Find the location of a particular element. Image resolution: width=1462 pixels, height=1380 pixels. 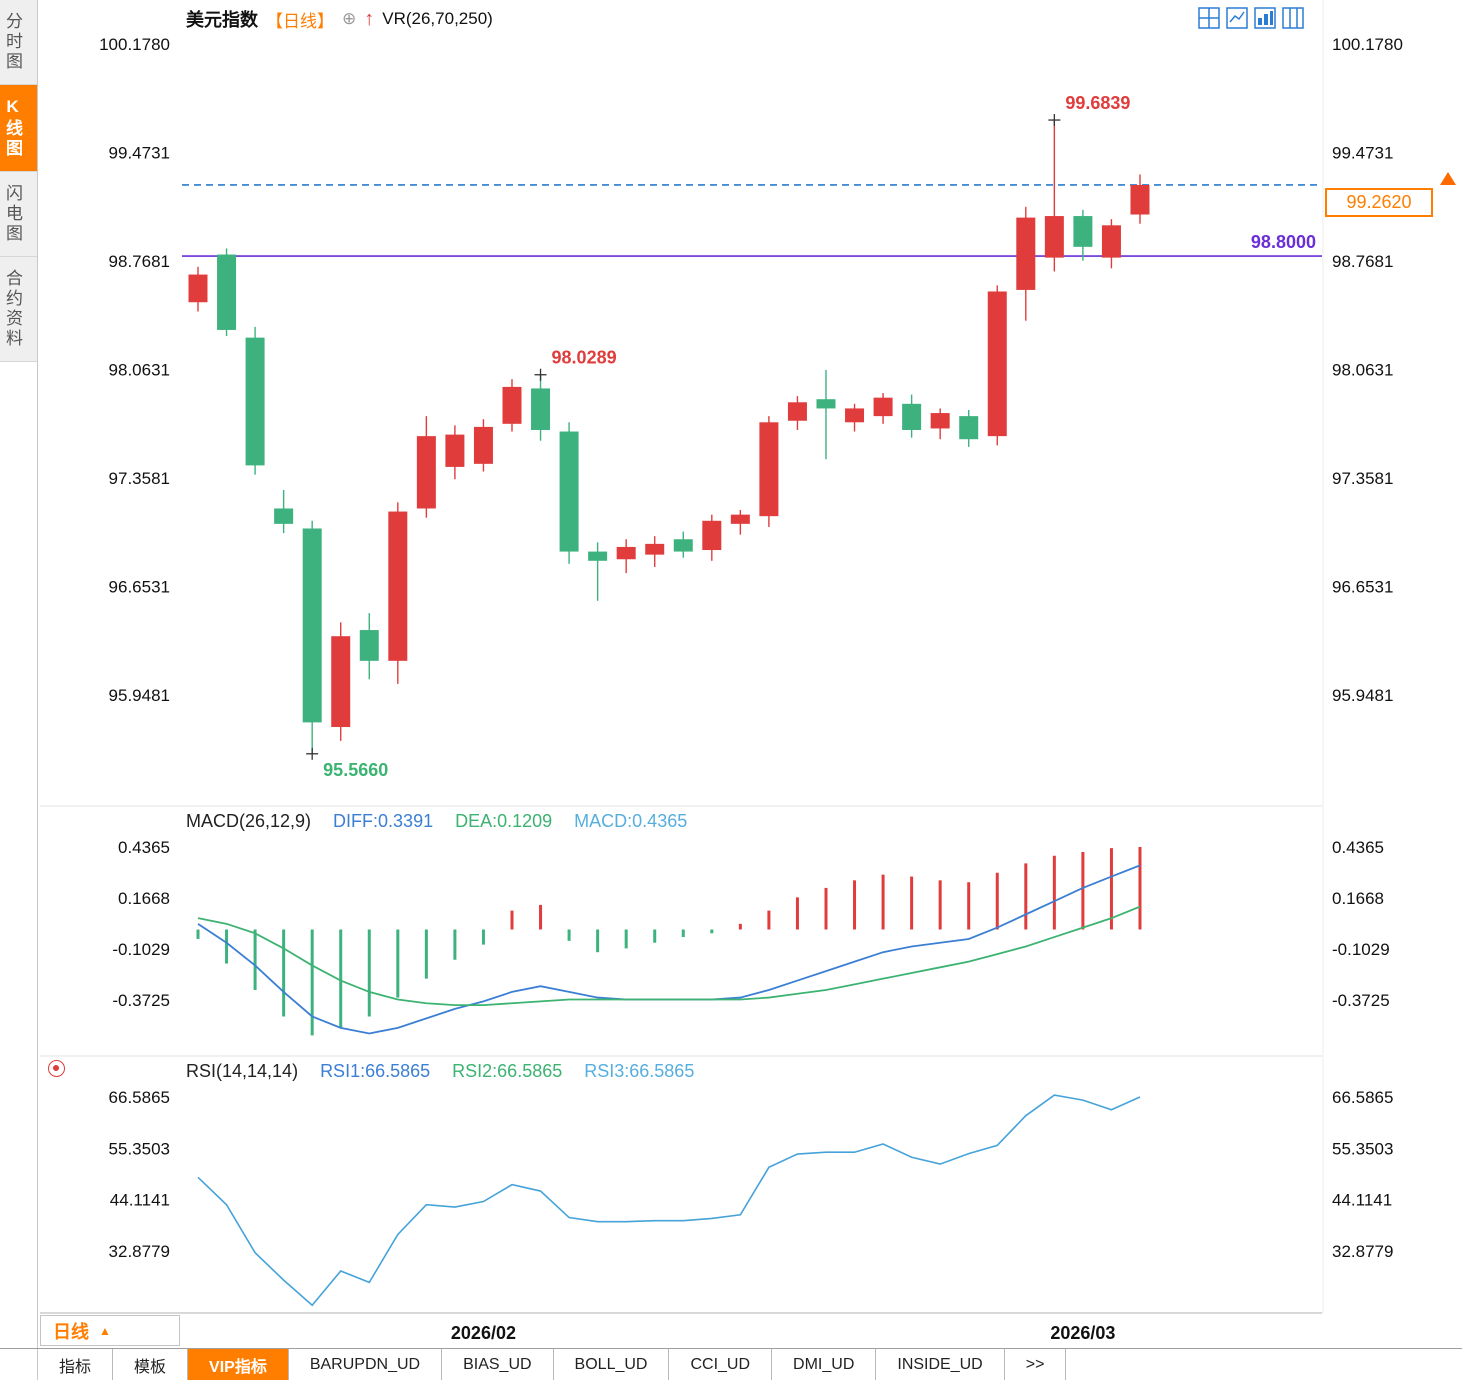

tab-dmi-ud: DMI_UD is located at coordinates (824, 1364).